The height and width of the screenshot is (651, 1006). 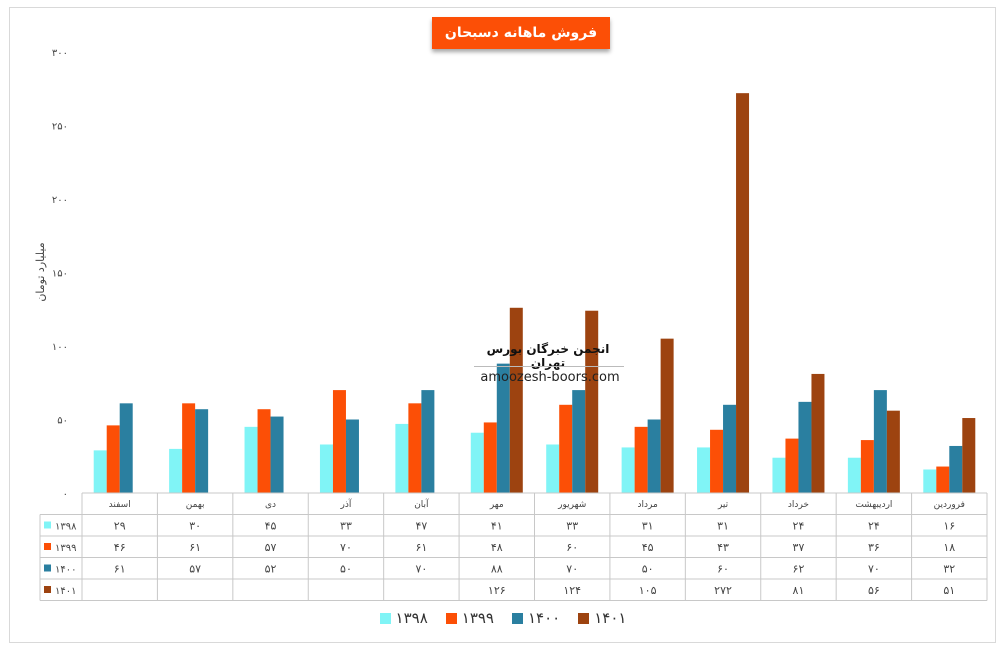 I want to click on x-tick-label: اسفند, so click(x=120, y=505).